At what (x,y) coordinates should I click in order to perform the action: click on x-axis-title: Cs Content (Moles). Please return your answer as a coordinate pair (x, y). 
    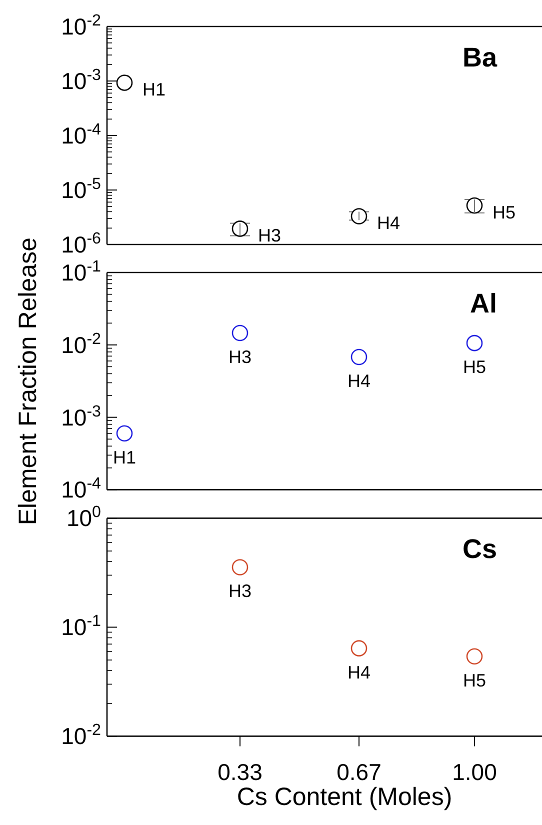
    Looking at the image, I should click on (344, 797).